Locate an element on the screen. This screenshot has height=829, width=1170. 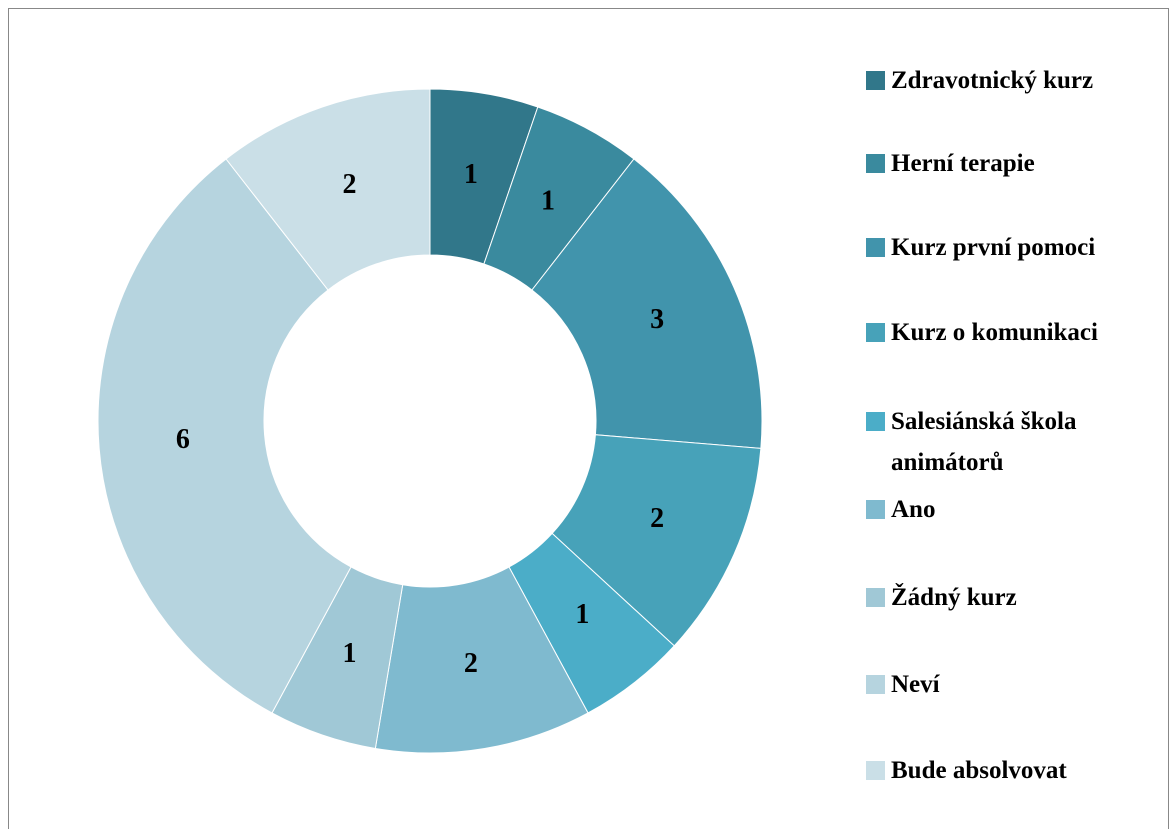
legend-item: Žádný kurz is located at coordinates (1011, 597).